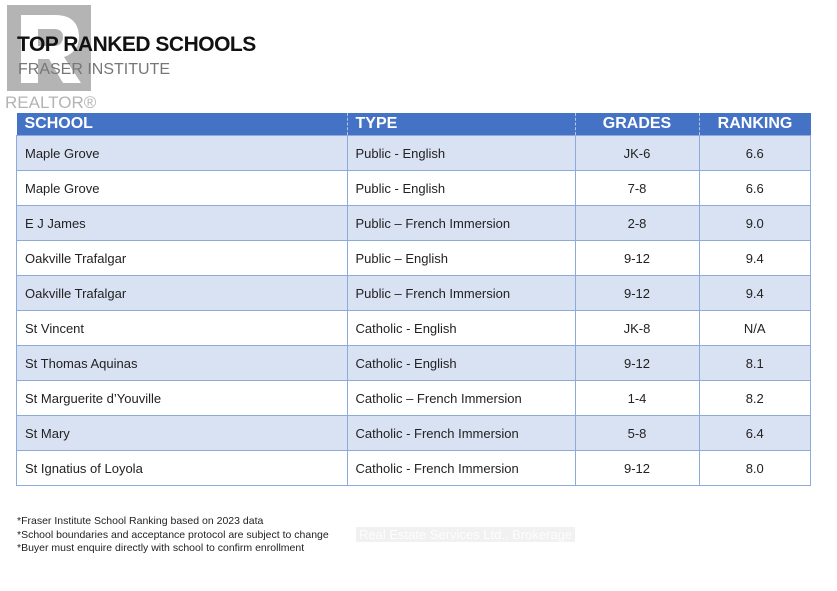  Describe the element at coordinates (637, 124) in the screenshot. I see `header-grades: GRADES` at that location.